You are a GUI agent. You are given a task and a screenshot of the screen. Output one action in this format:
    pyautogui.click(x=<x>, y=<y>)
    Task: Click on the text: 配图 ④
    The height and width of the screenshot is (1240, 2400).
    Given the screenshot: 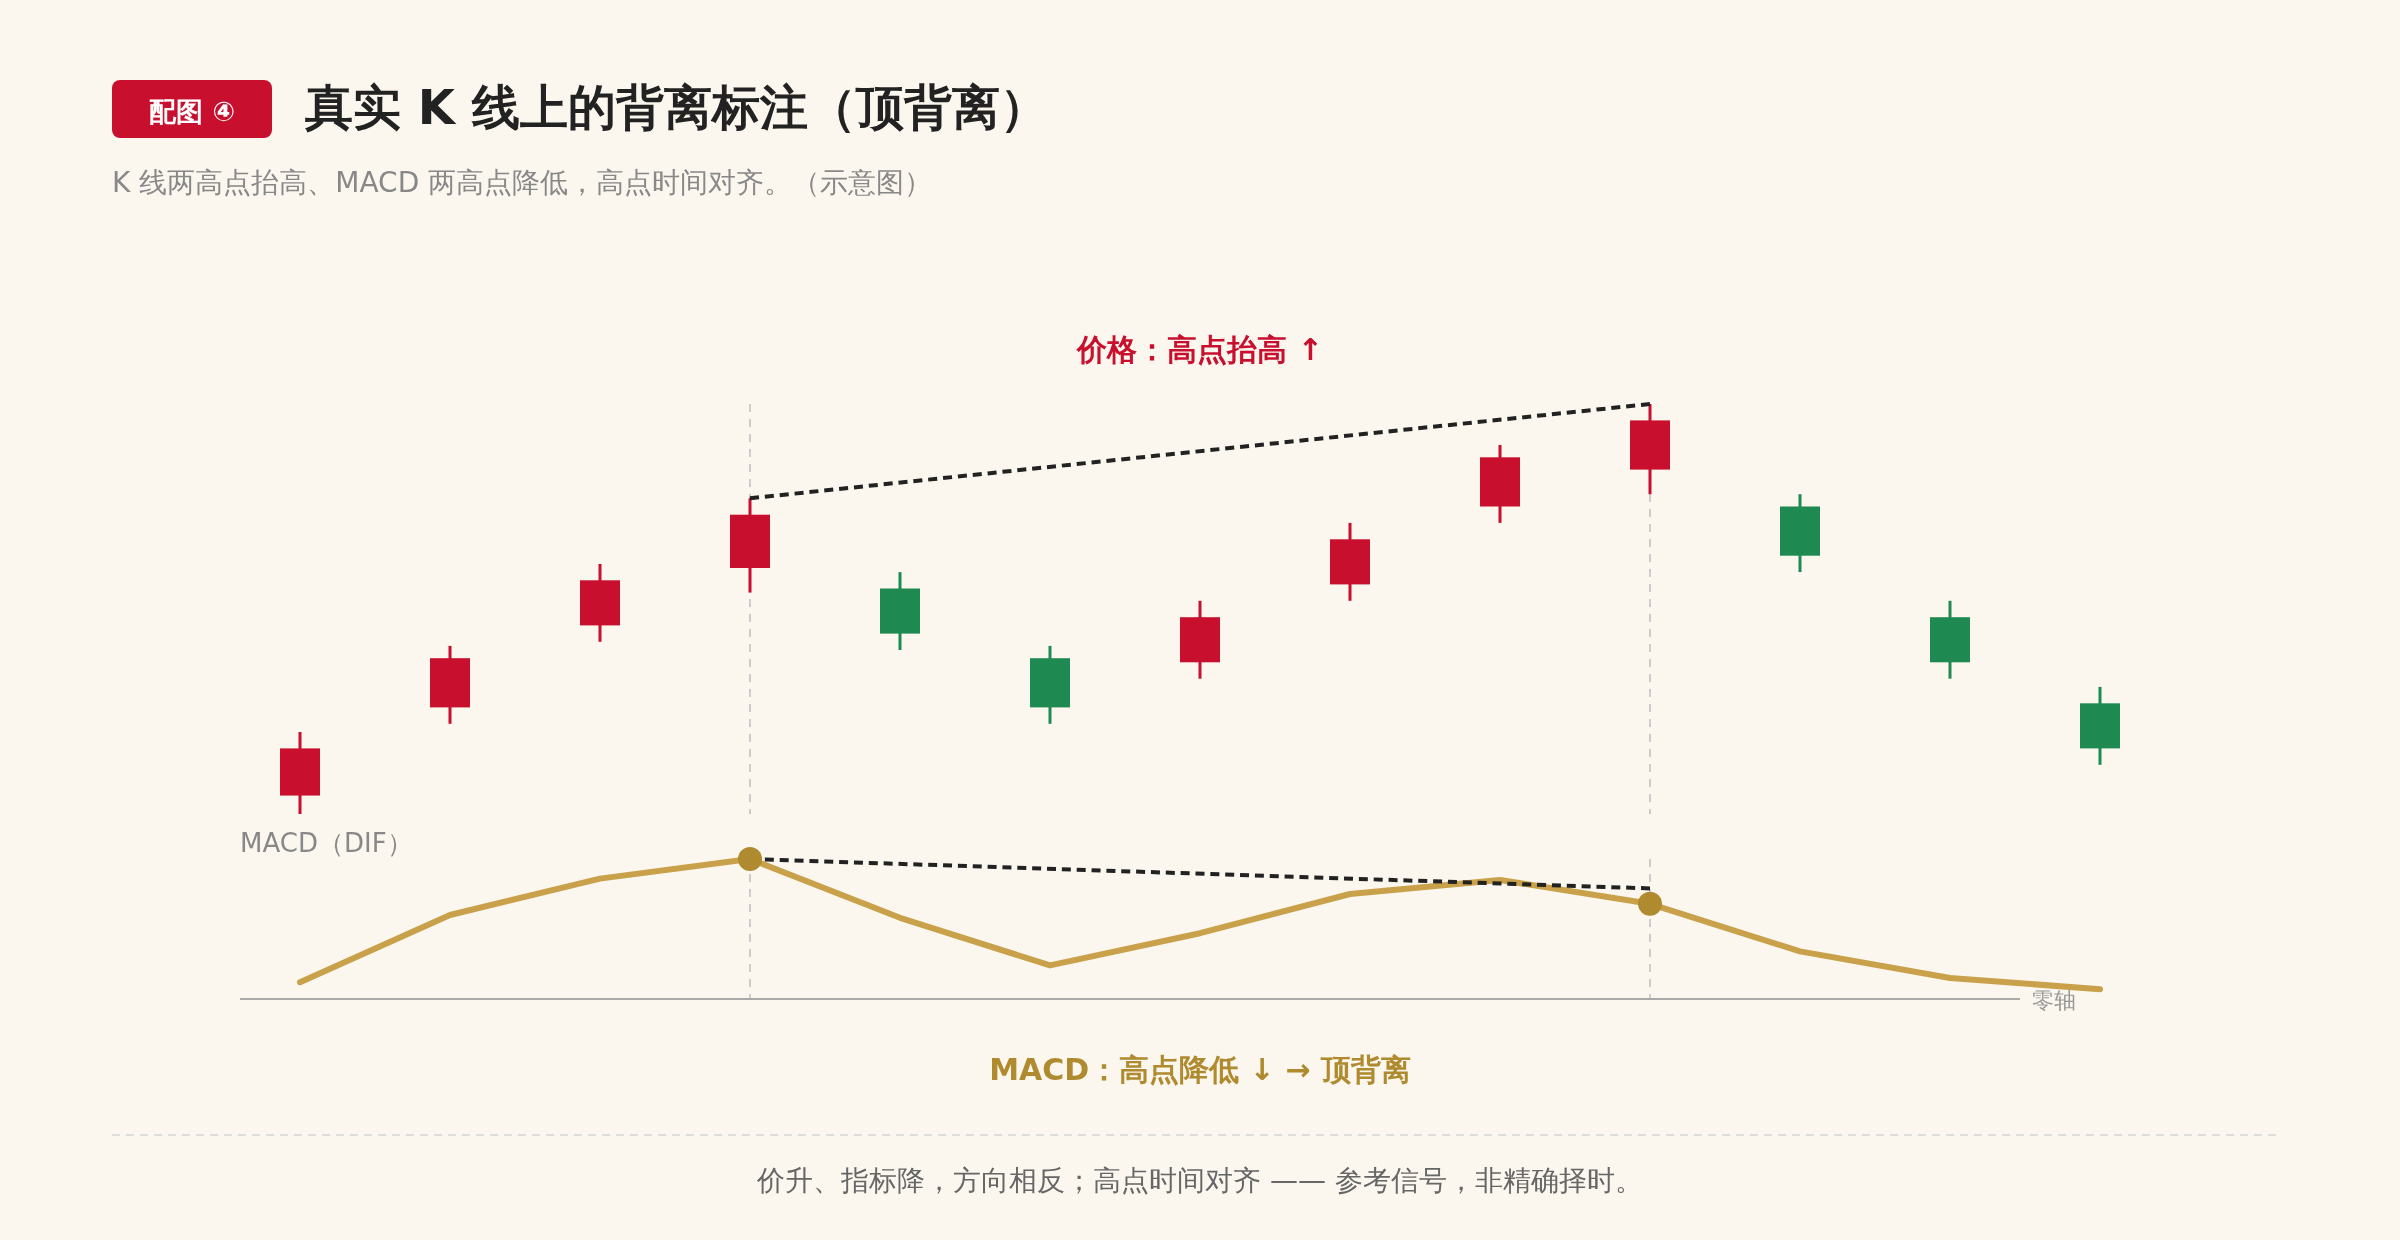 What is the action you would take?
    pyautogui.click(x=192, y=111)
    